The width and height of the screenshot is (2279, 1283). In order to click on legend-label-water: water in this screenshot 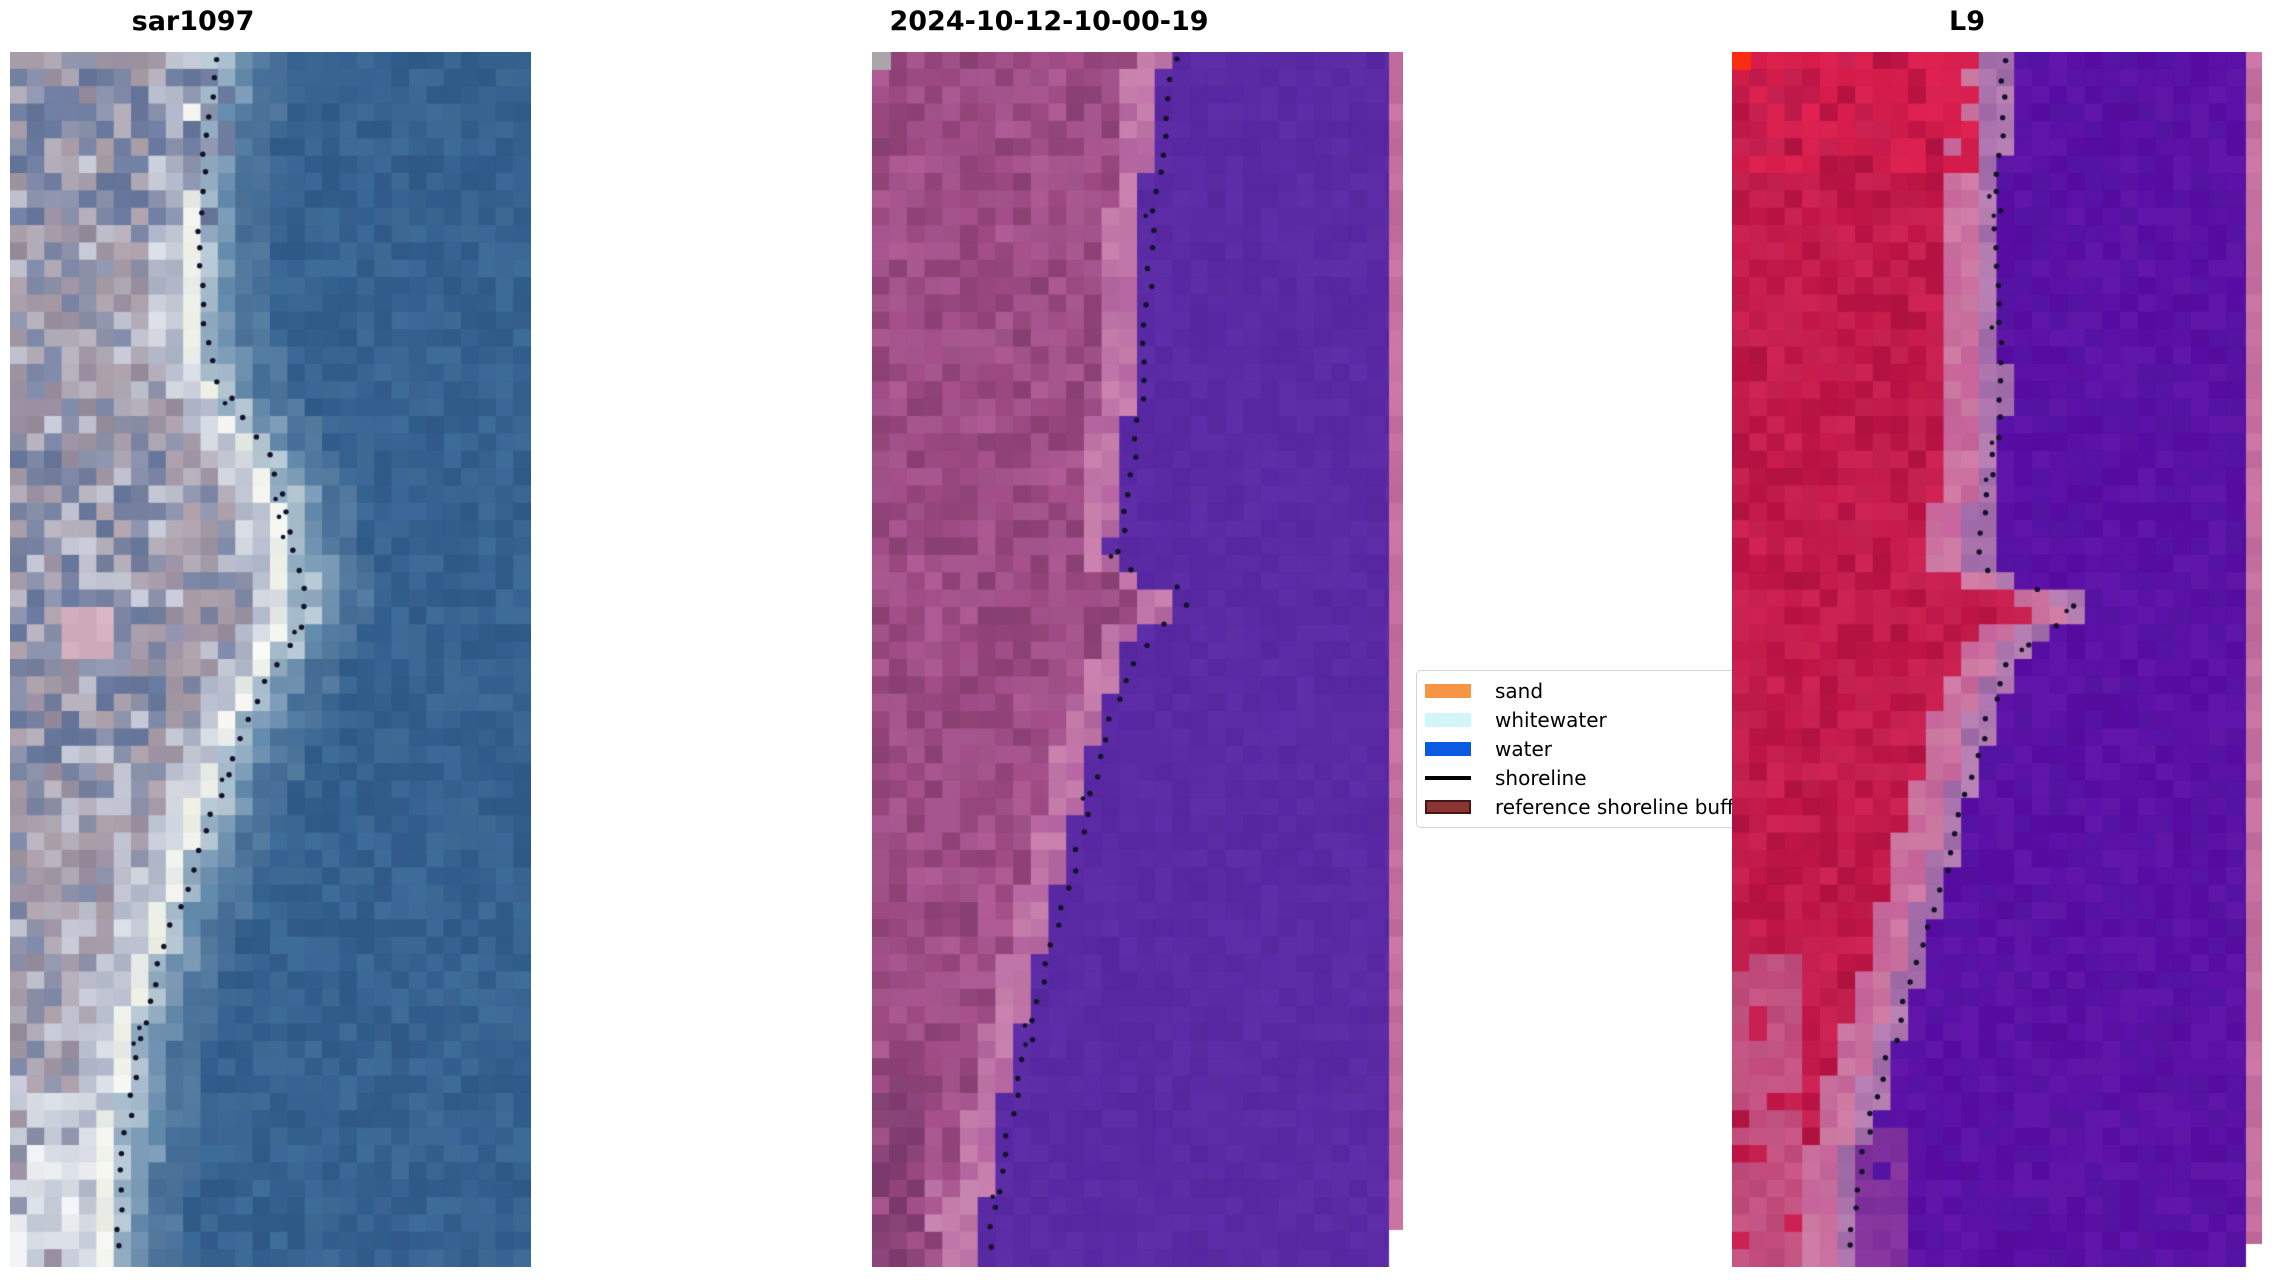, I will do `click(1523, 748)`.